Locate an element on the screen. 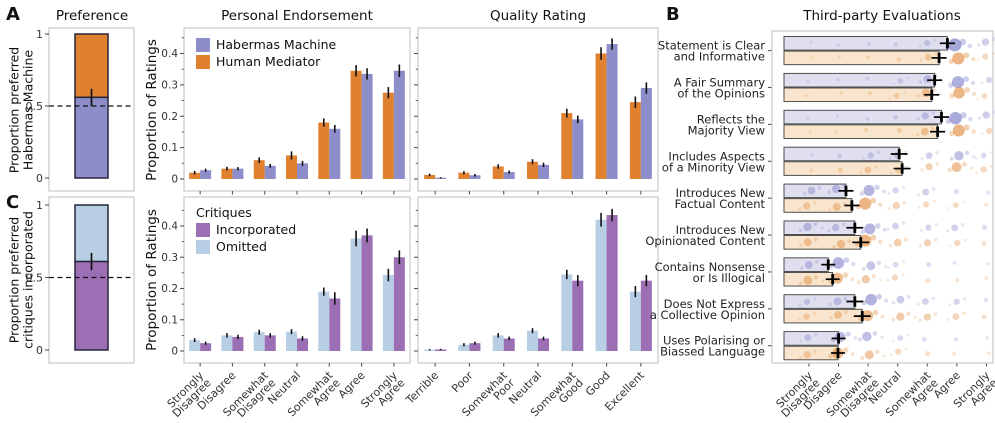 The height and width of the screenshot is (423, 995). x-tick-label: Poor is located at coordinates (462, 382).